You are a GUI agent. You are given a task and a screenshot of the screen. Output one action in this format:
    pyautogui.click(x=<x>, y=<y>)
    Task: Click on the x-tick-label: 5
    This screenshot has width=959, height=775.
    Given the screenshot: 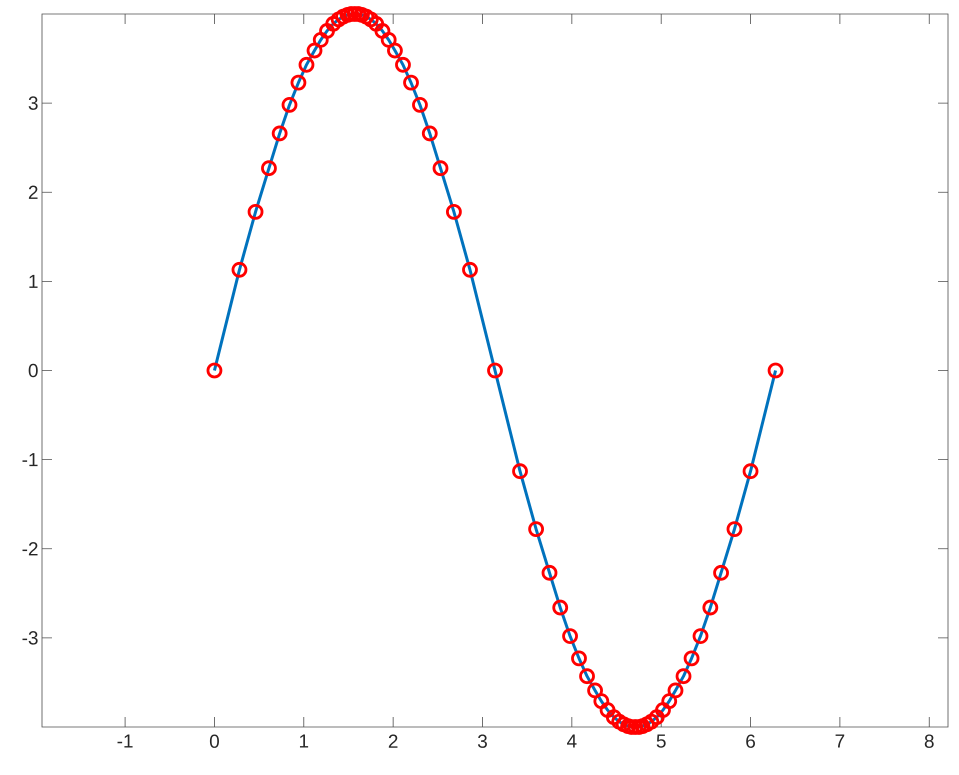 What is the action you would take?
    pyautogui.click(x=661, y=741)
    